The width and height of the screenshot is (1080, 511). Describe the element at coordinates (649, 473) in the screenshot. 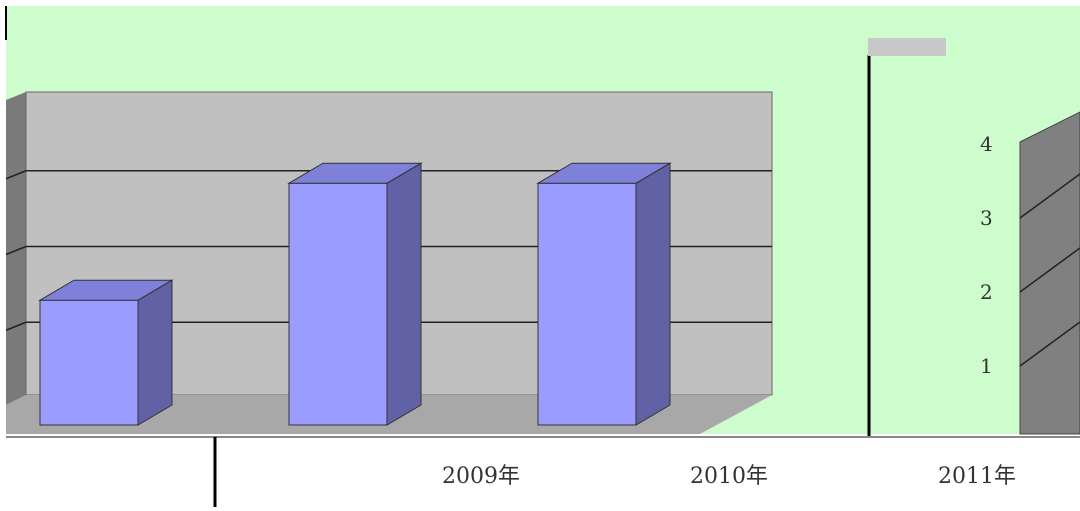

I see `axis-band` at that location.